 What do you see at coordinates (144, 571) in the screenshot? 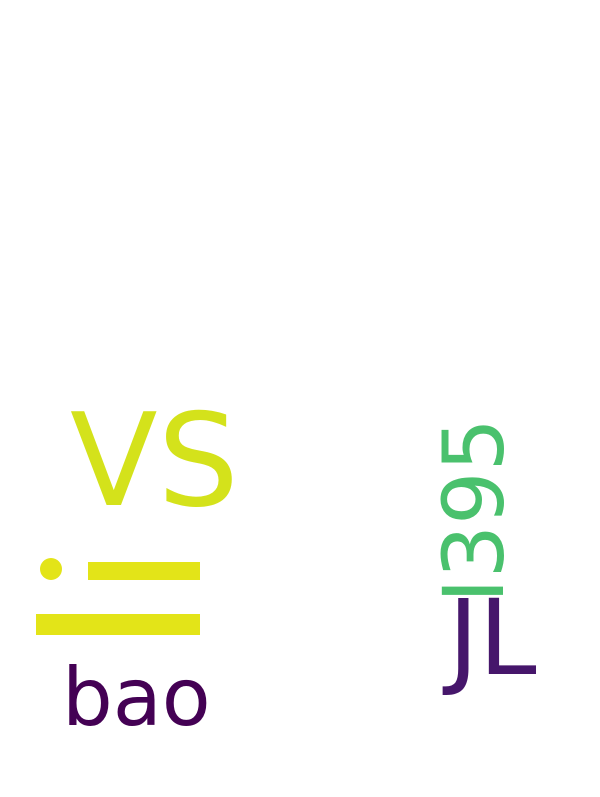
I see `glyph-bar-top` at bounding box center [144, 571].